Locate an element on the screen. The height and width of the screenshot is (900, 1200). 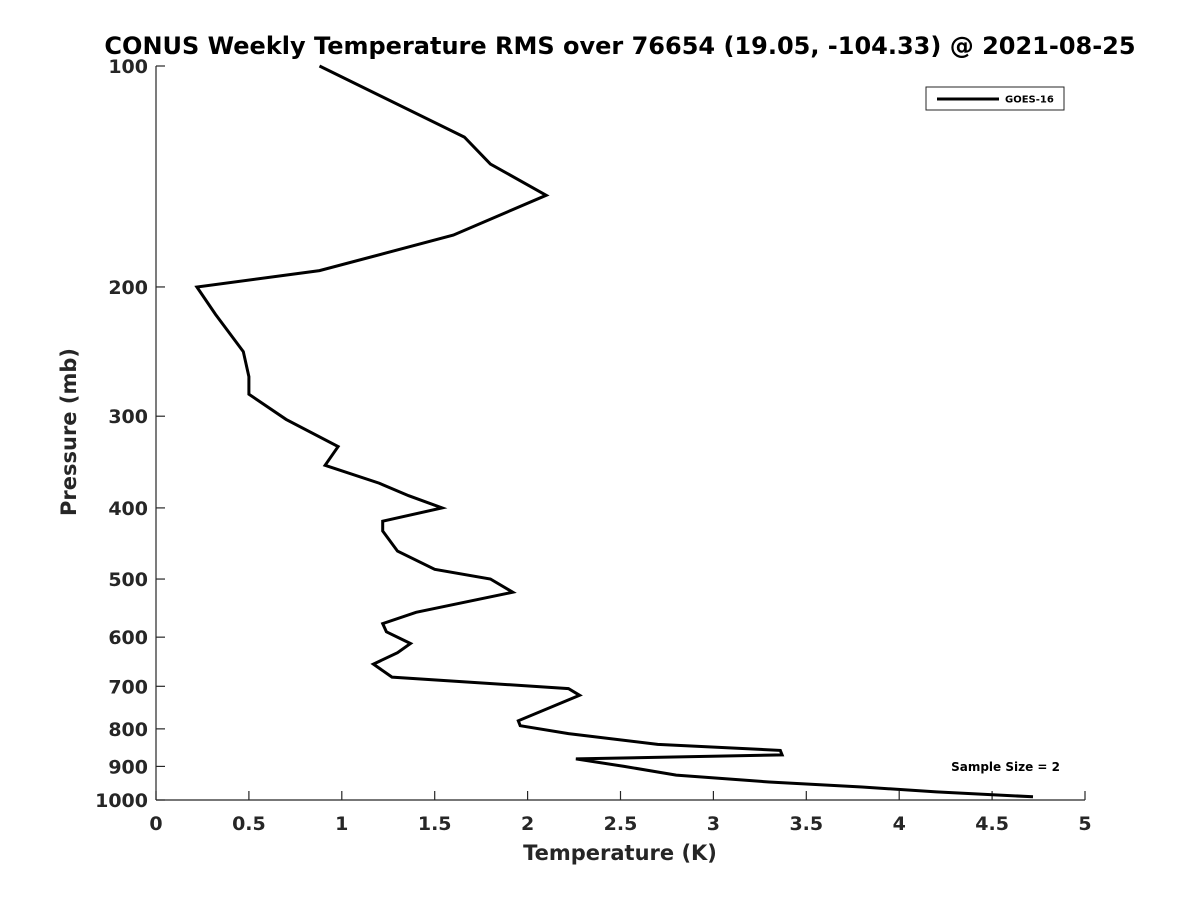
sample-size-annotation: Sample Size = 2 is located at coordinates (1005, 767).